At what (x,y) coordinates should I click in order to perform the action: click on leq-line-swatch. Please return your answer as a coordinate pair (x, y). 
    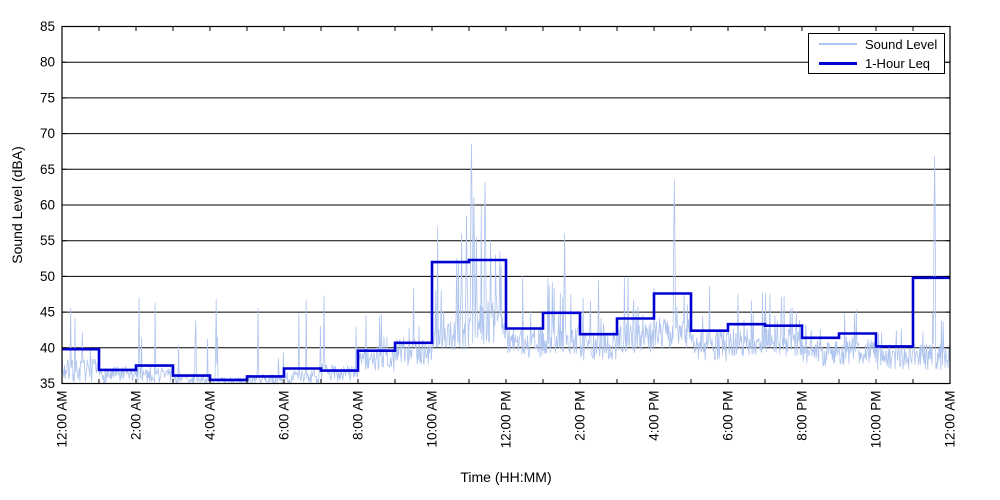
    Looking at the image, I should click on (838, 63).